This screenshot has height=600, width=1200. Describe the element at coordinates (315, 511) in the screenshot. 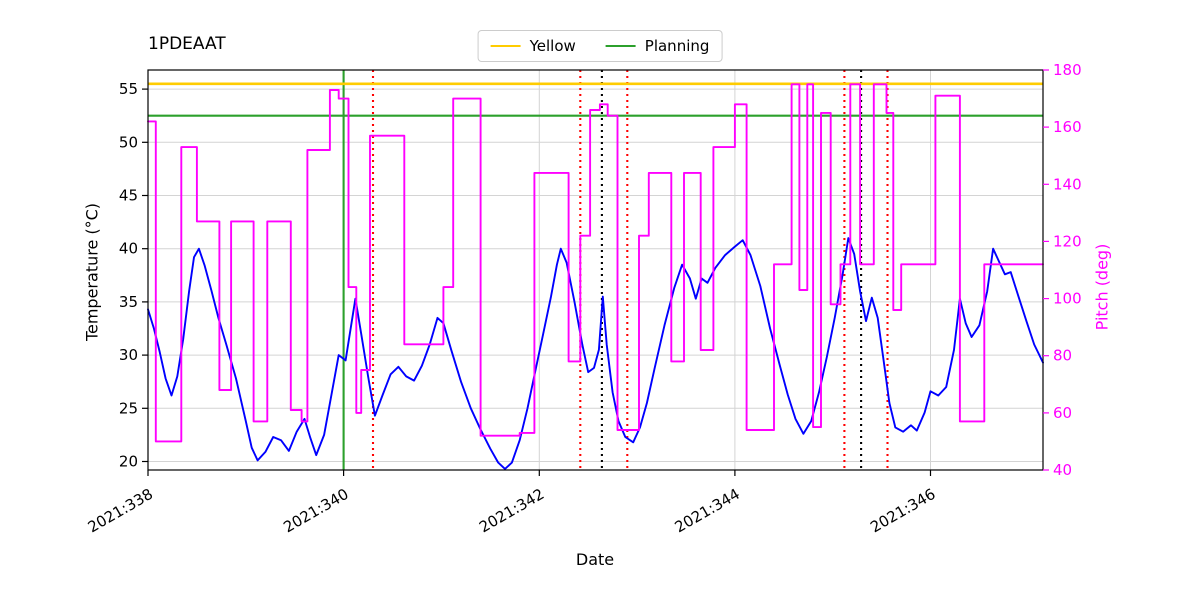

I see `x-tick-label: 2021:340` at that location.